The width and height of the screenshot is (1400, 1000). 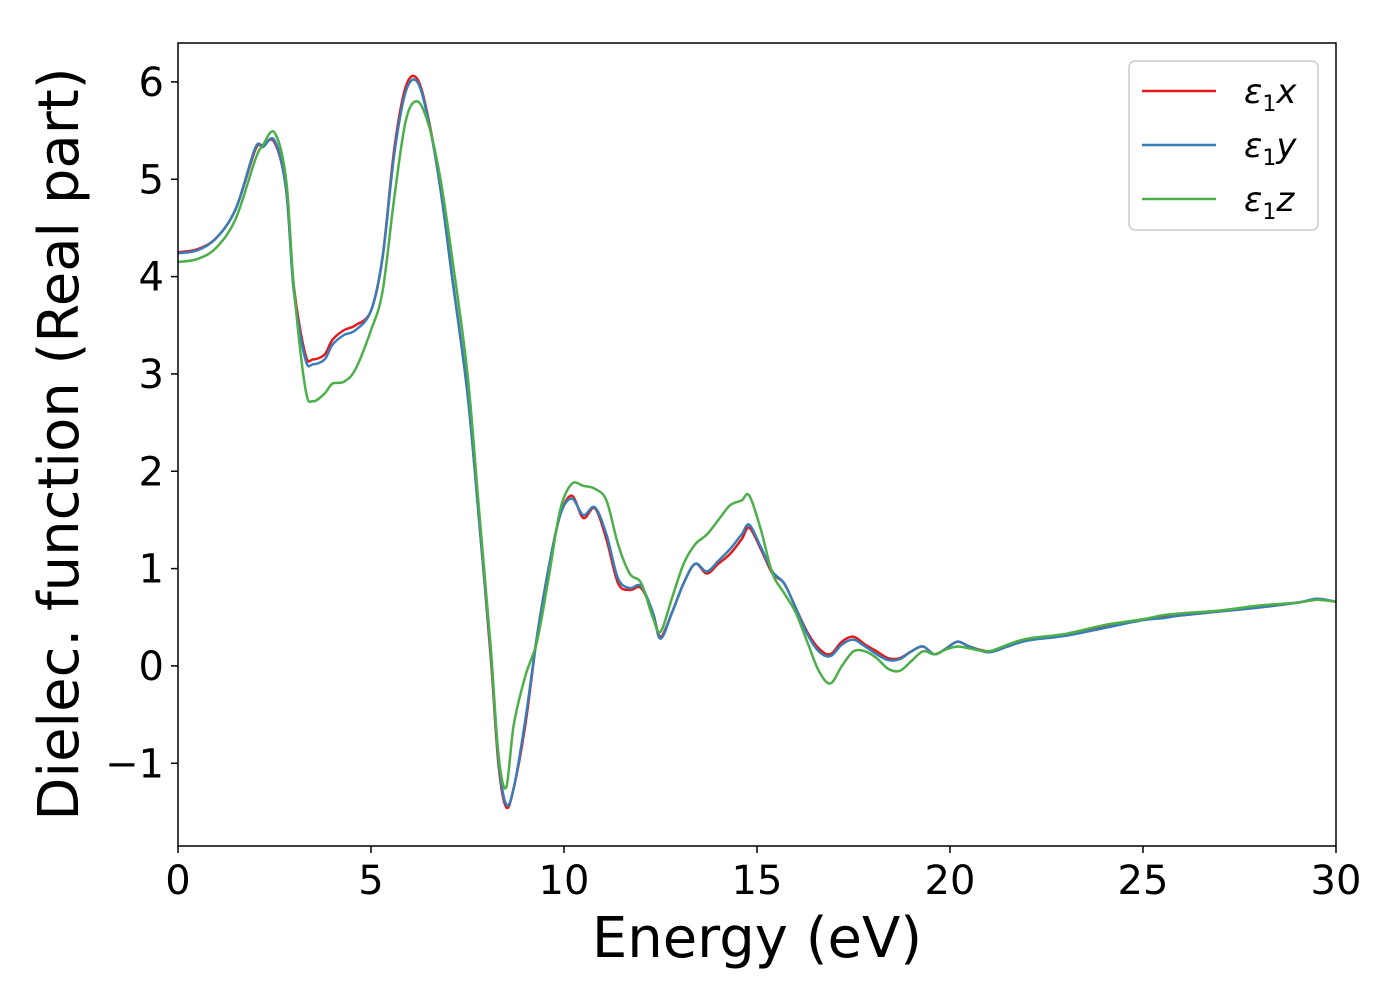 What do you see at coordinates (151, 472) in the screenshot?
I see `y-tick-label: 2` at bounding box center [151, 472].